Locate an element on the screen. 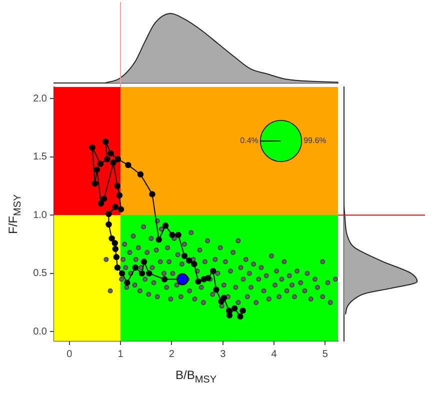 This screenshot has height=399, width=435. y-tick-label: 0.0 is located at coordinates (40, 332).